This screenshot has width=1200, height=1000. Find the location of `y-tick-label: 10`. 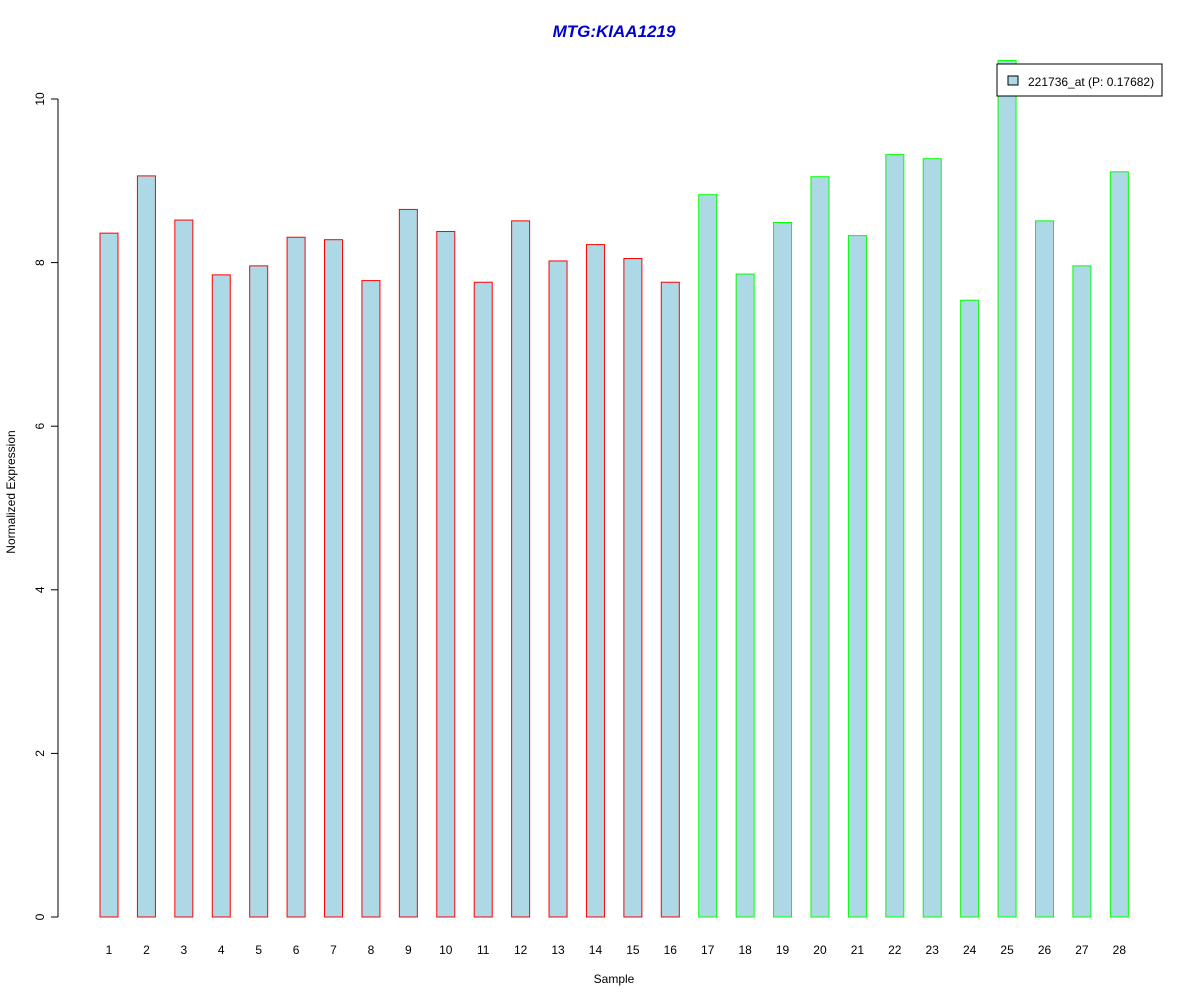

y-tick-label: 10 is located at coordinates (40, 99).